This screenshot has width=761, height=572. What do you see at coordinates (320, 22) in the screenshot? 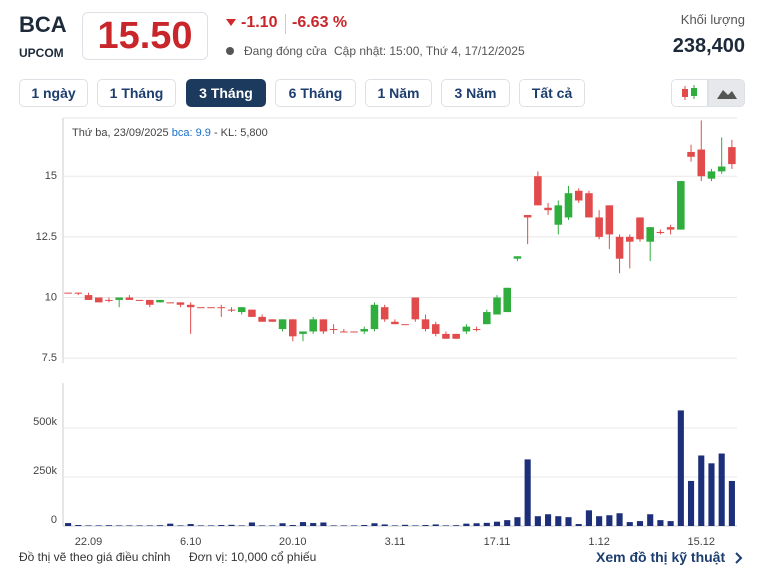
I see `change-pct: -6.63 %` at bounding box center [320, 22].